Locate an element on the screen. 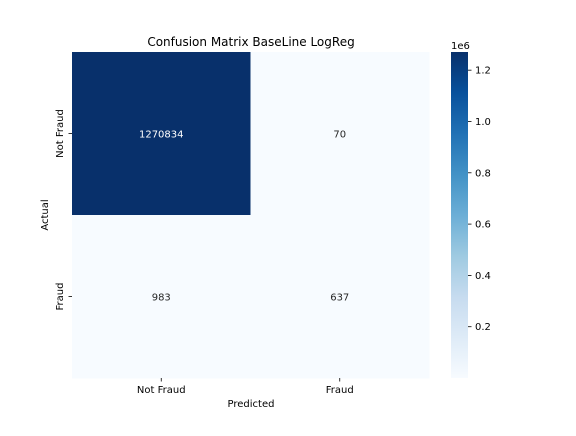 The width and height of the screenshot is (576, 436). colorbar-ticks: 0.2 0.4 0.6 0.8 1.0 1.2 is located at coordinates (479, 199).